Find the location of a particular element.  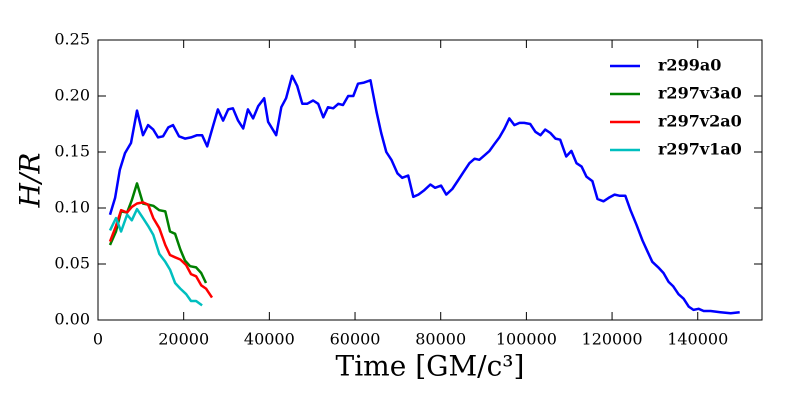

legend-label: r297v1a0 is located at coordinates (700, 149).